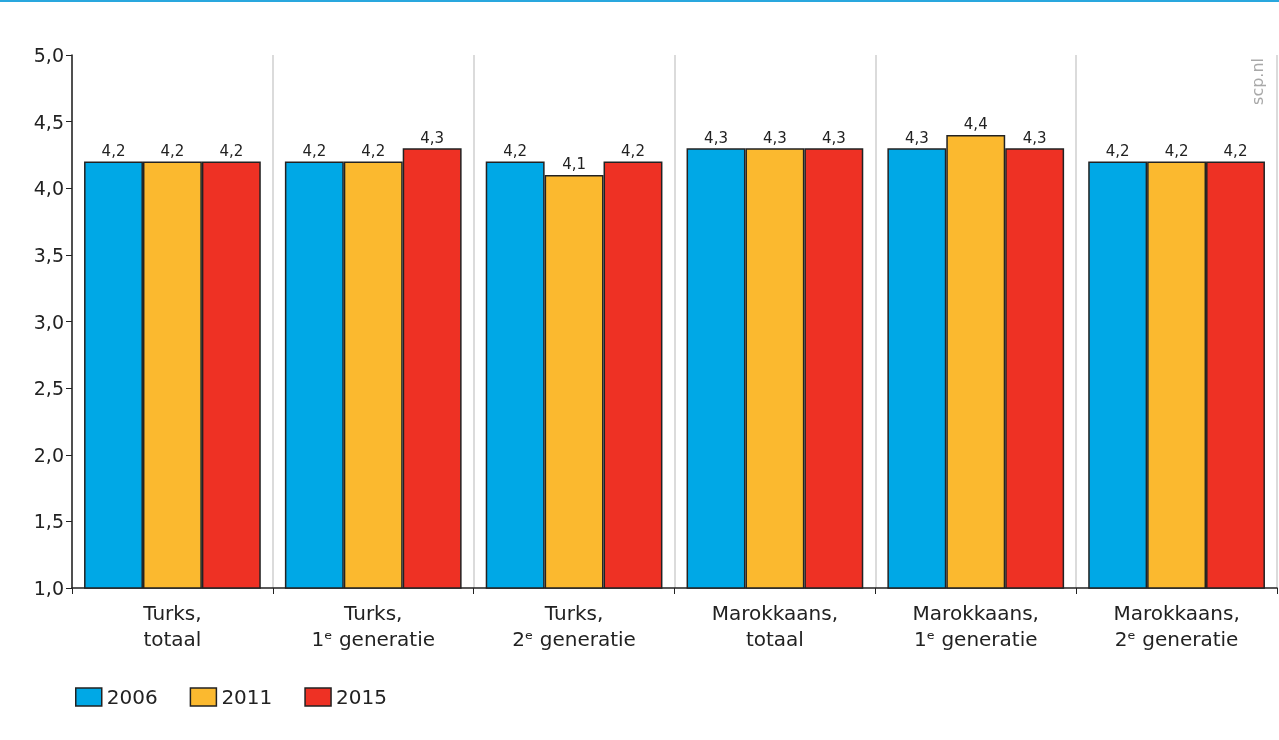  What do you see at coordinates (247, 697) in the screenshot?
I see `legend-label: 2011` at bounding box center [247, 697].